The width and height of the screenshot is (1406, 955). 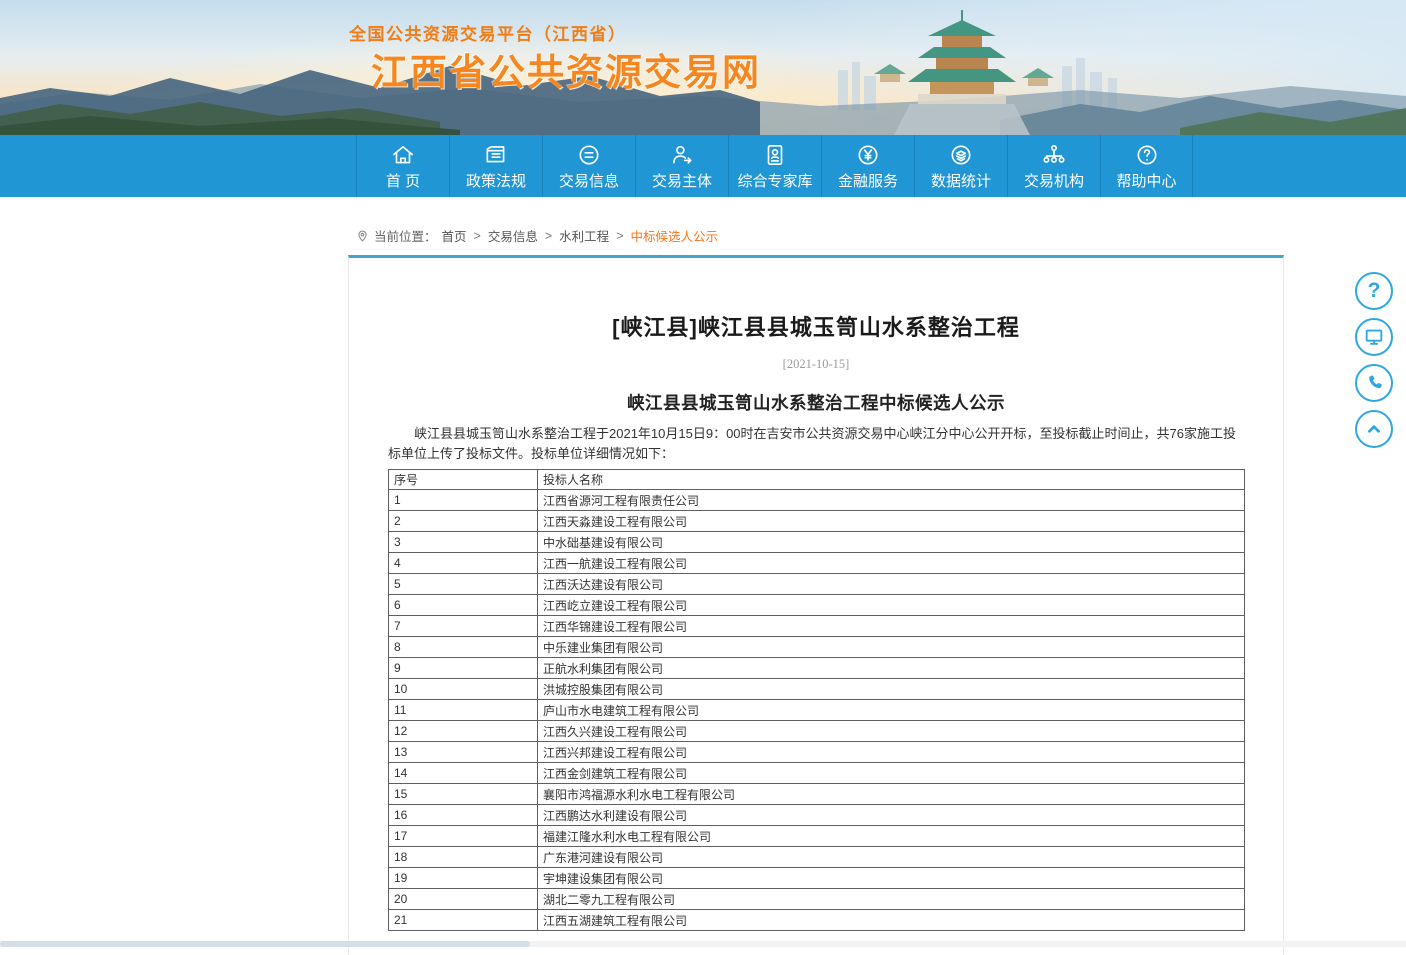 I want to click on table-row: 13 江西兴邦建设工程有限公司, so click(x=816, y=752).